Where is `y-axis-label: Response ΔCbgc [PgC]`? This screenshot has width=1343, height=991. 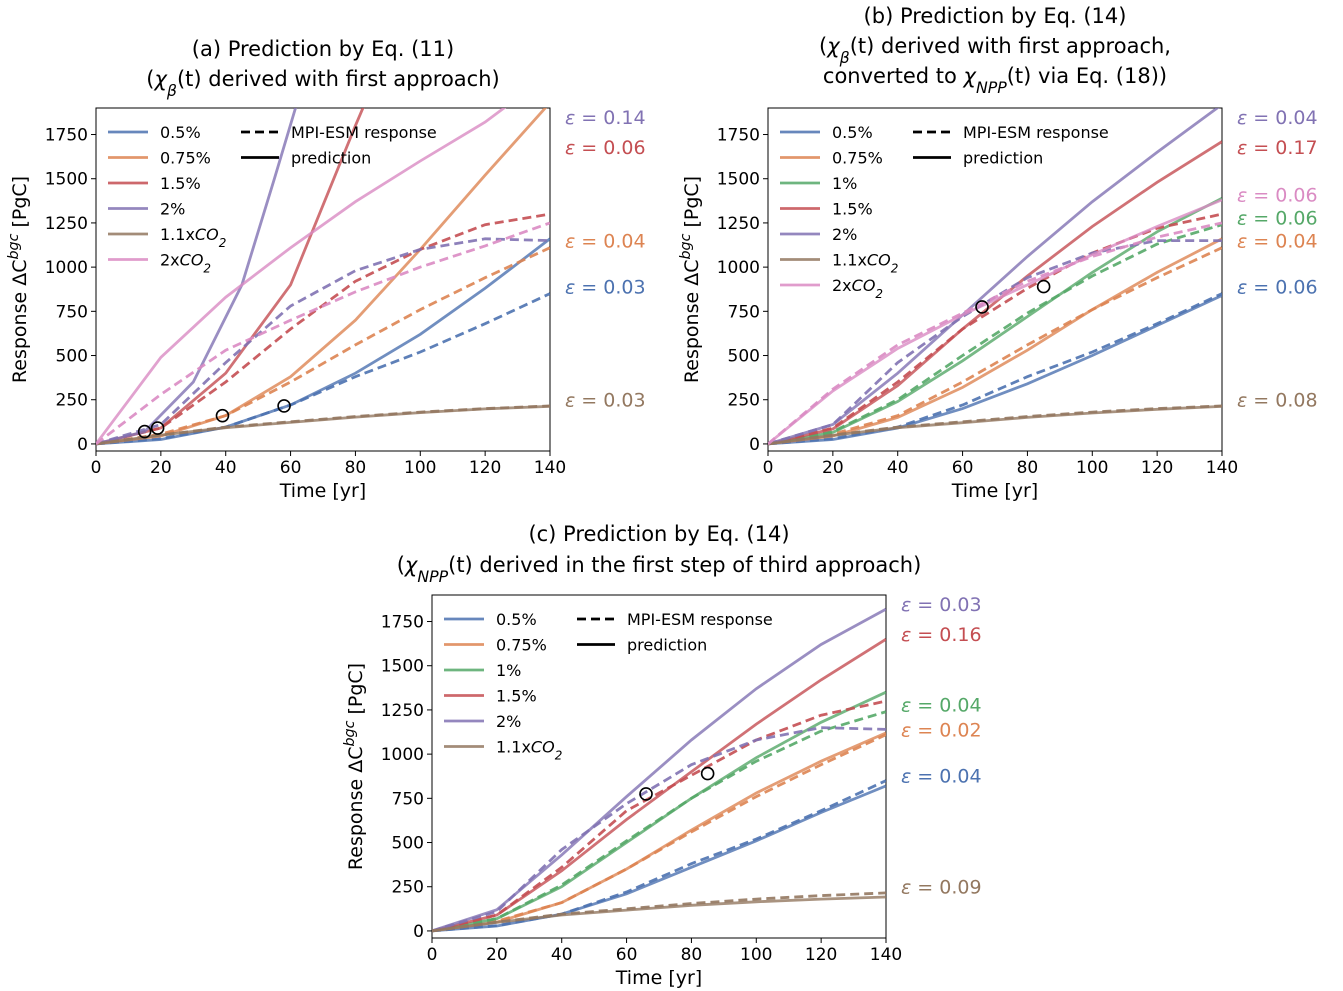 y-axis-label: Response ΔCbgc [PgC] is located at coordinates (354, 766).